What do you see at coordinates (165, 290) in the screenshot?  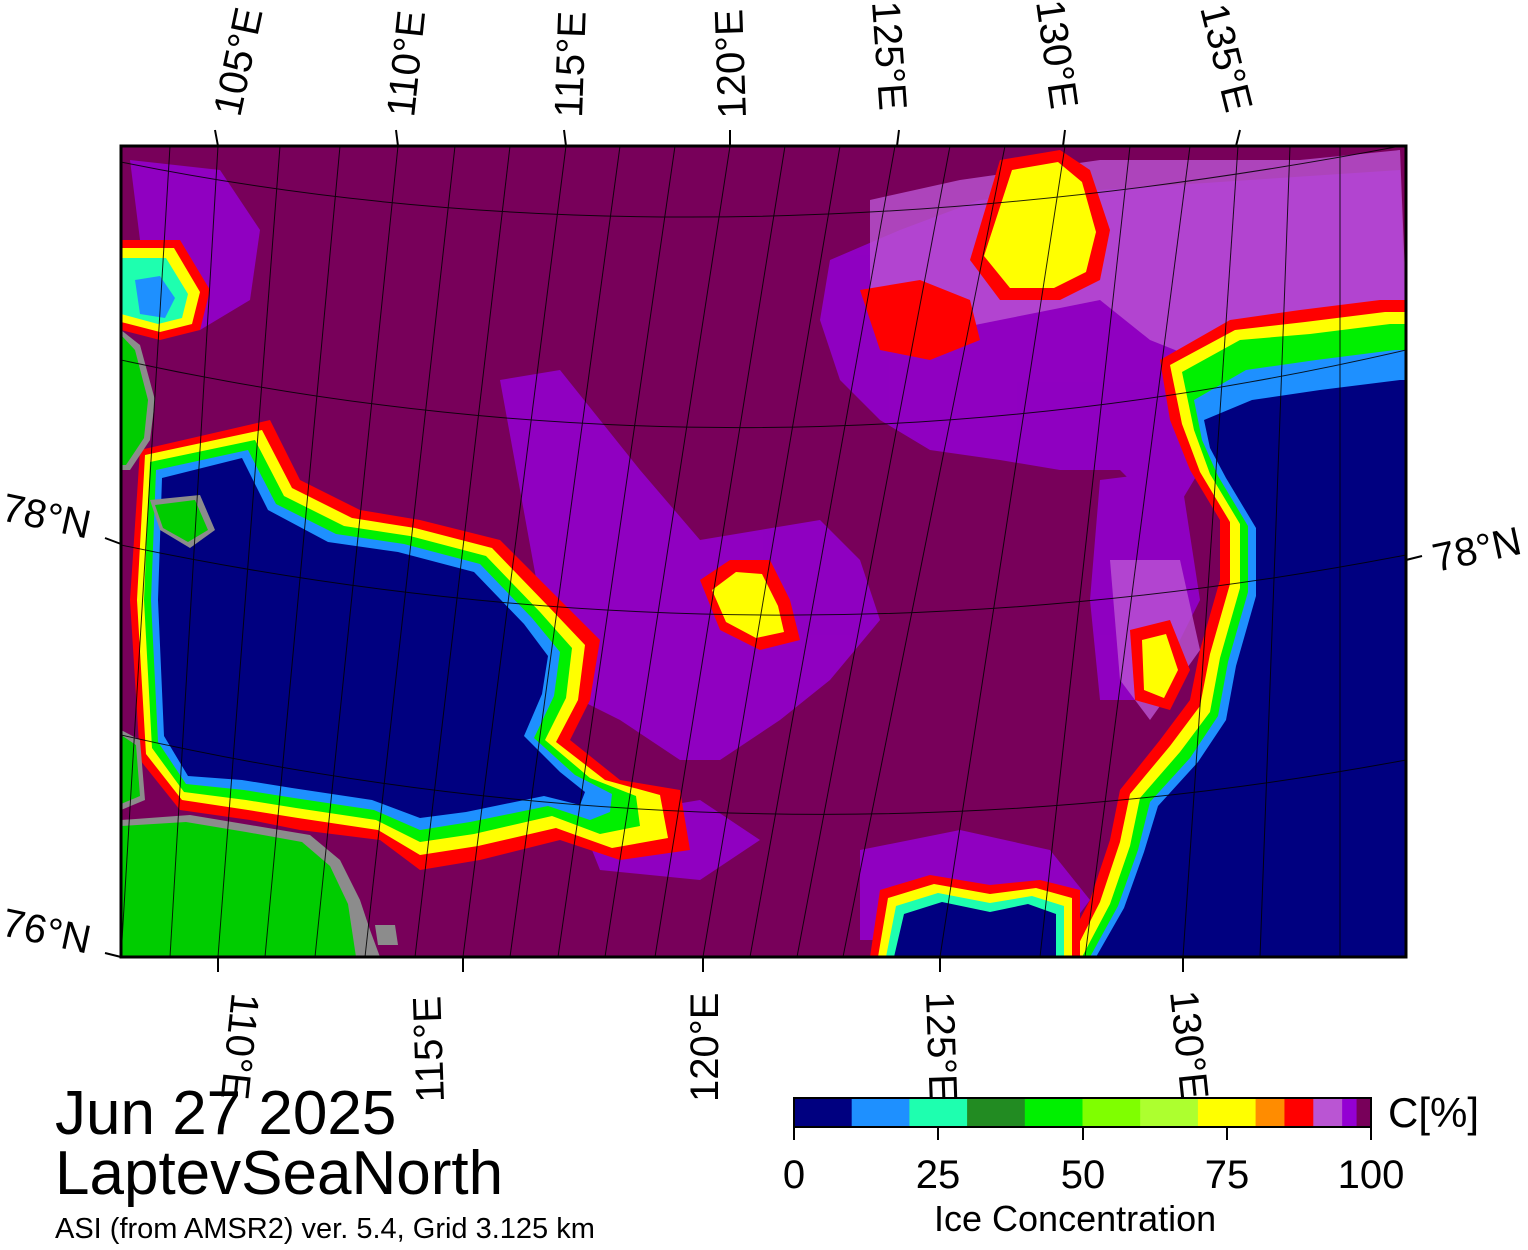 I see `polynya-northwest` at bounding box center [165, 290].